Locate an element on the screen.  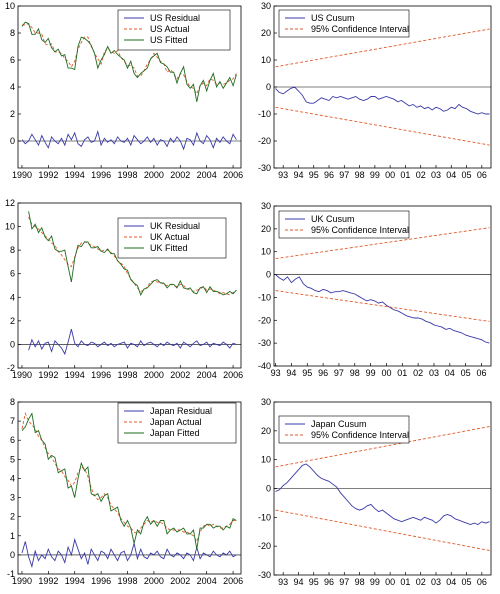
series-line-residual is located at coordinates (129, 553).